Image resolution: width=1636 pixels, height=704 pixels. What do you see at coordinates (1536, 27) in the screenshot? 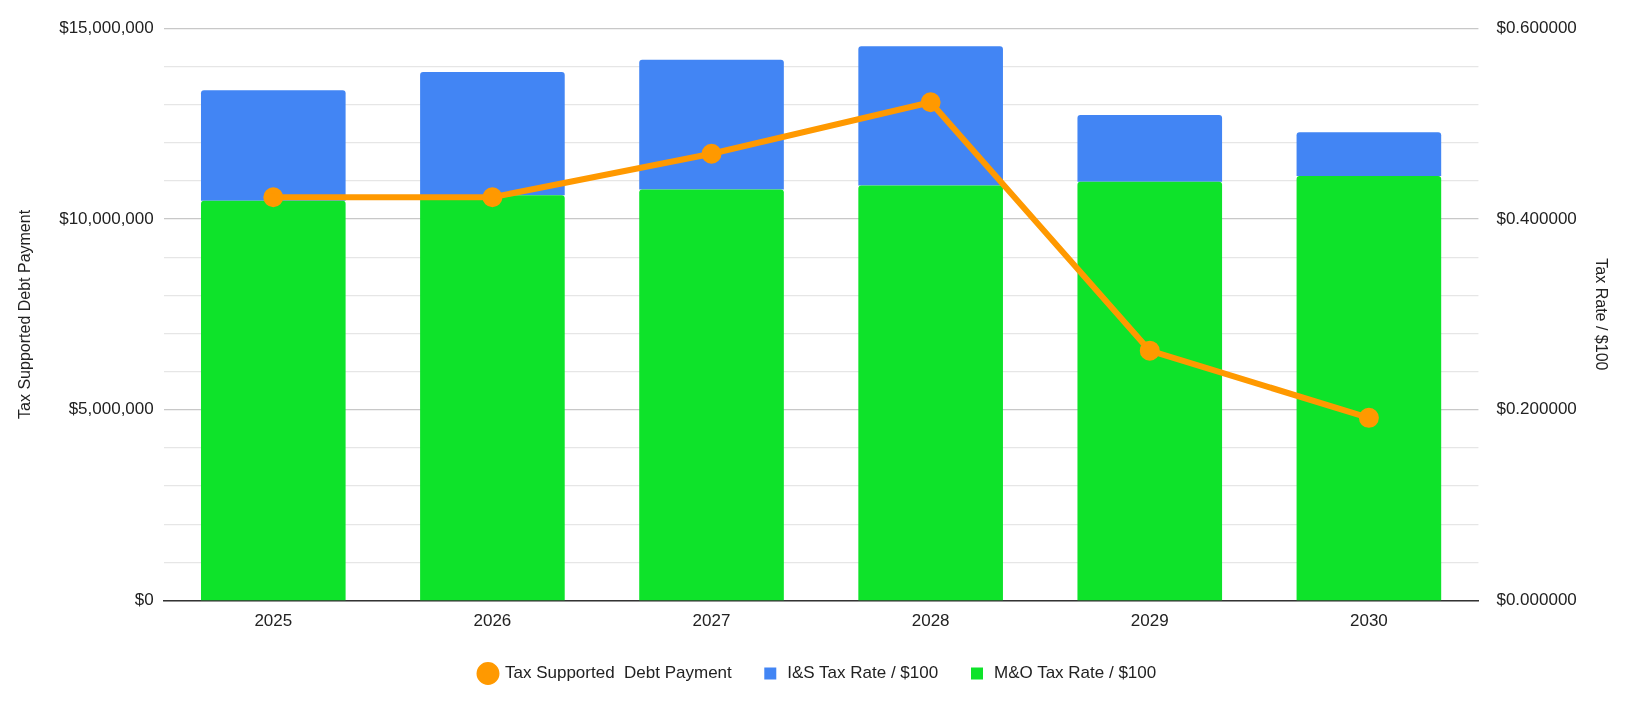
I see `y2-tick-label: $0.600000` at bounding box center [1536, 27].